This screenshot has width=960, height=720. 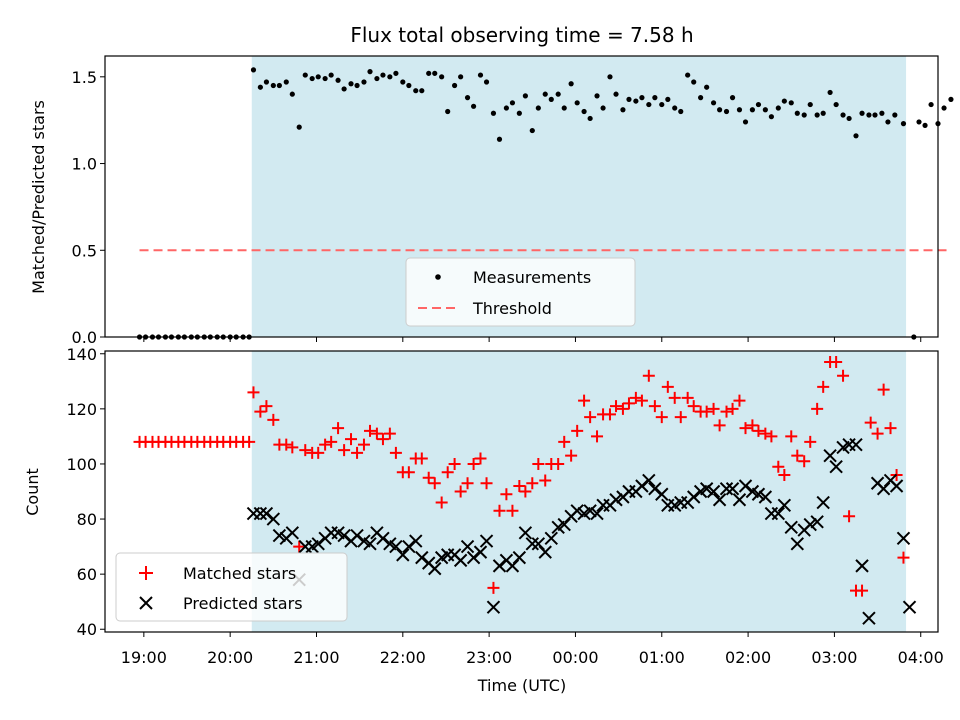 What do you see at coordinates (403, 657) in the screenshot?
I see `x-tick-label: 22:00` at bounding box center [403, 657].